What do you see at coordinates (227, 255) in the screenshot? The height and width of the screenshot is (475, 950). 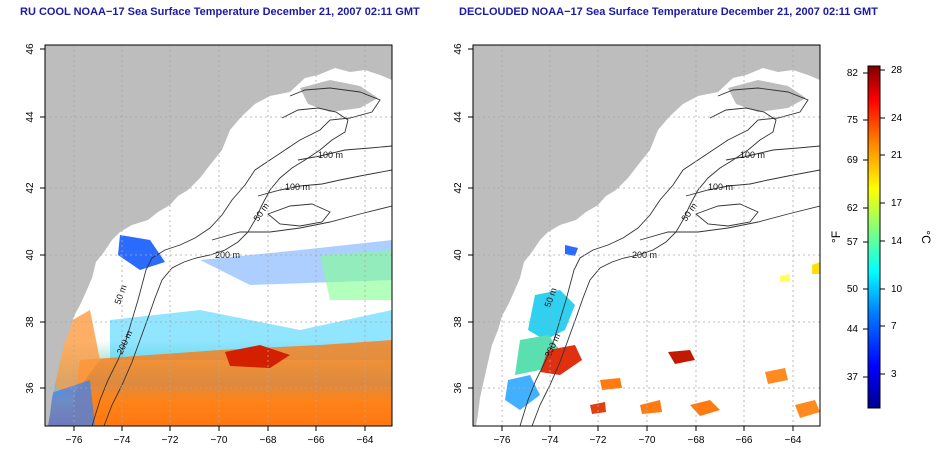 I see `contour-label: 200 m` at bounding box center [227, 255].